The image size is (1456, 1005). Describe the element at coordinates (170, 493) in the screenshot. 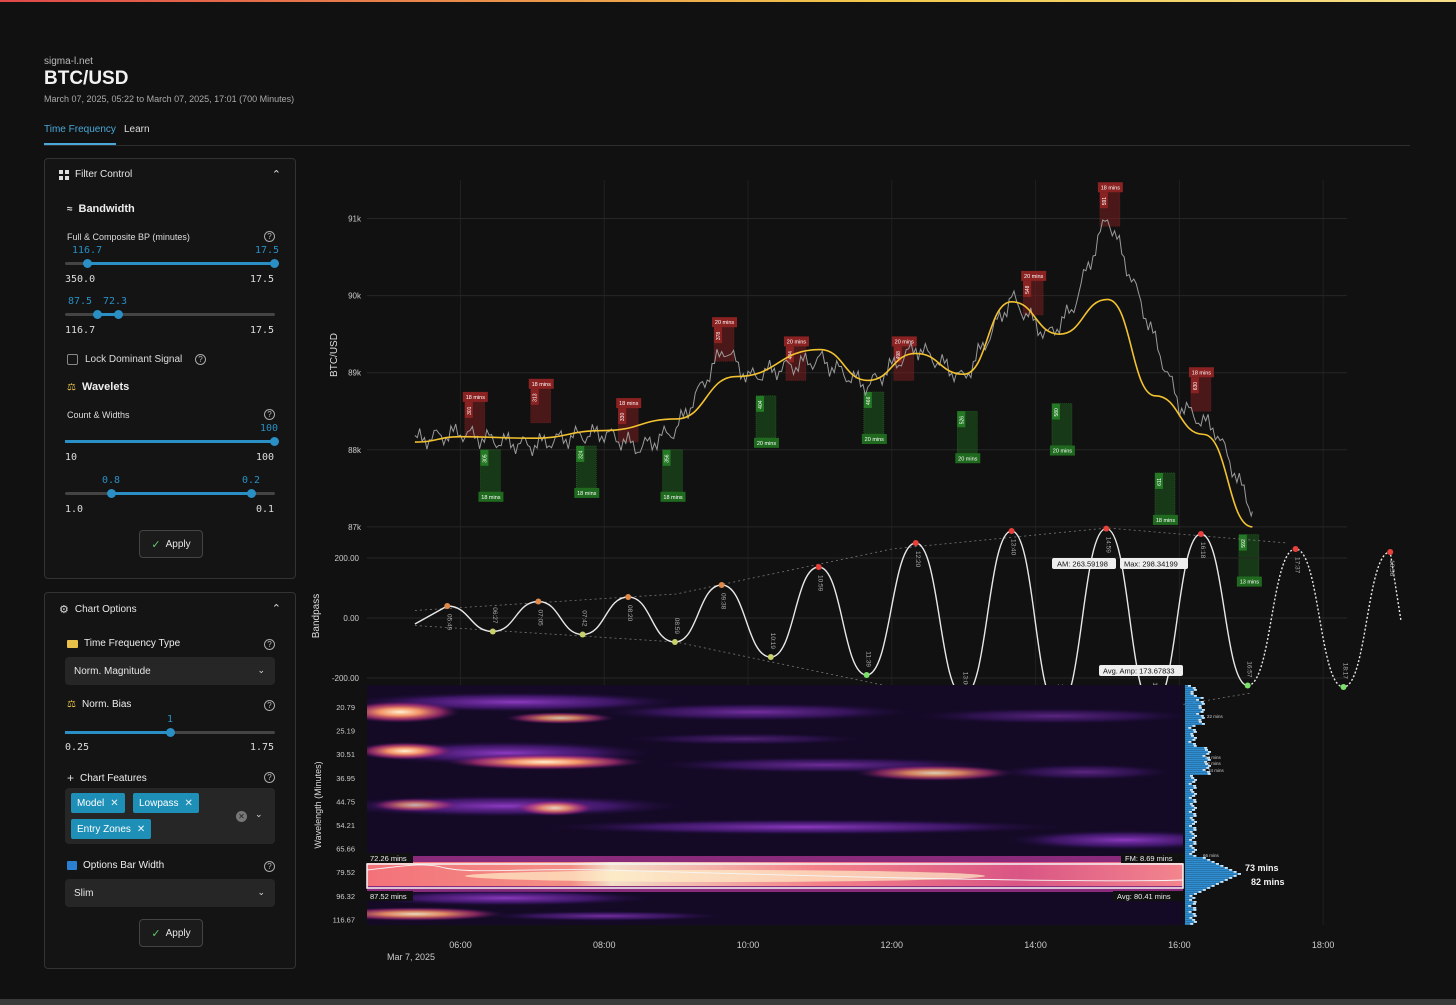

I see `width-range-slider` at that location.